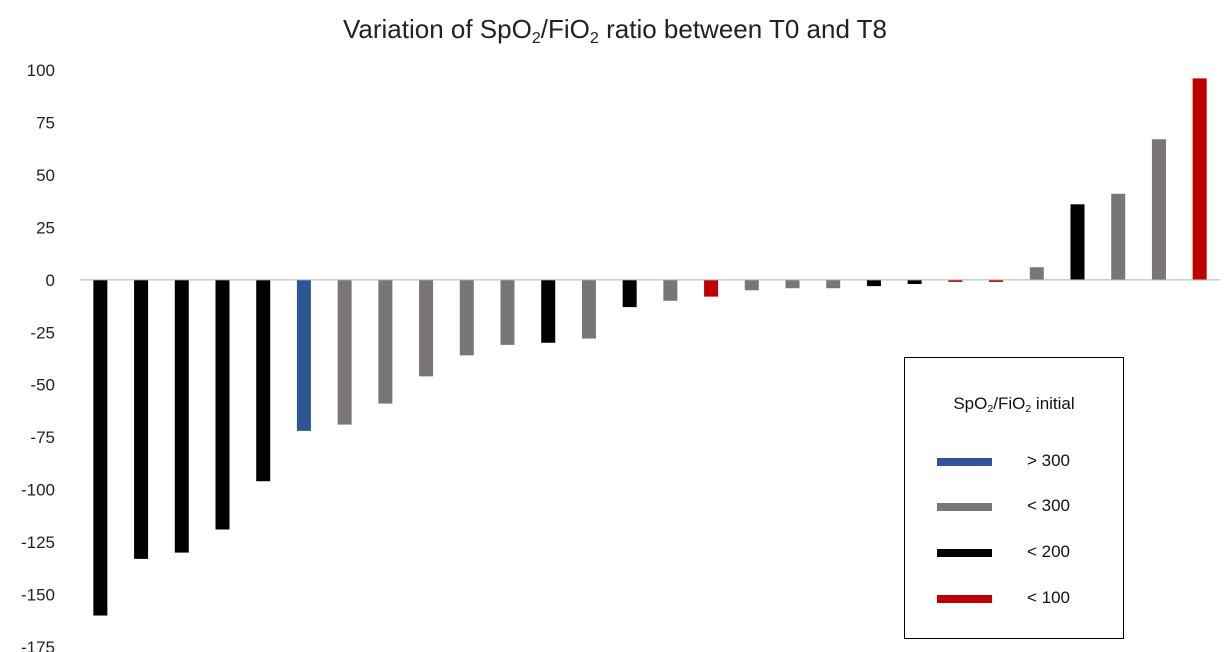 This screenshot has height=652, width=1230. What do you see at coordinates (1028, 409) in the screenshot?
I see `legend-title-subscript-2: 2` at bounding box center [1028, 409].